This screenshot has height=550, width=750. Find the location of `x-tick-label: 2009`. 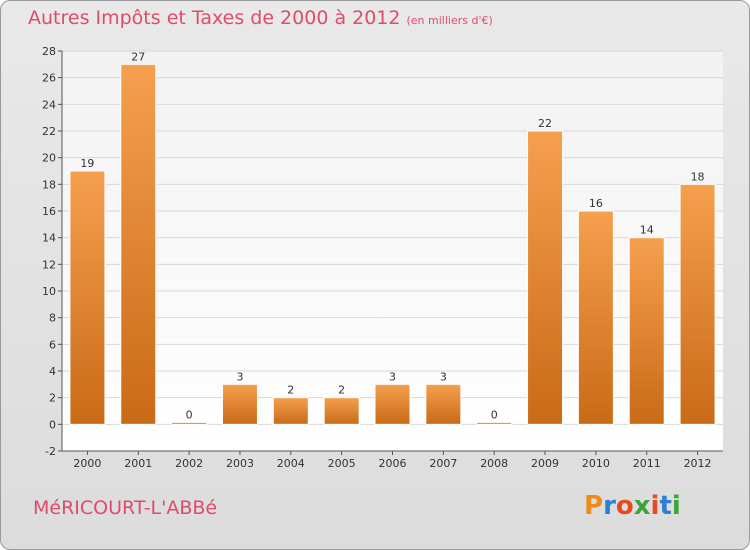

x-tick-label: 2009 is located at coordinates (545, 463).